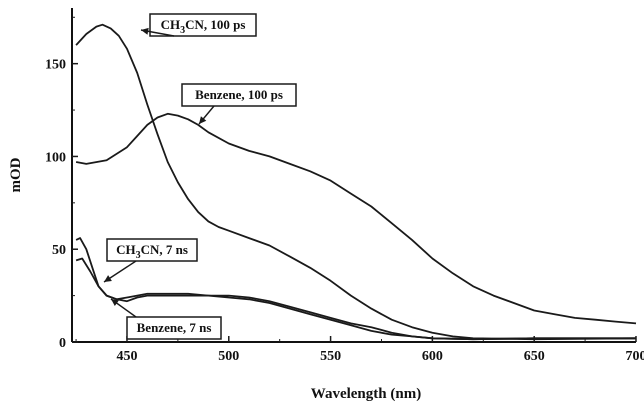 The width and height of the screenshot is (644, 409). Describe the element at coordinates (61, 183) in the screenshot. I see `y-axis-ticks: 0 50 100 150` at that location.